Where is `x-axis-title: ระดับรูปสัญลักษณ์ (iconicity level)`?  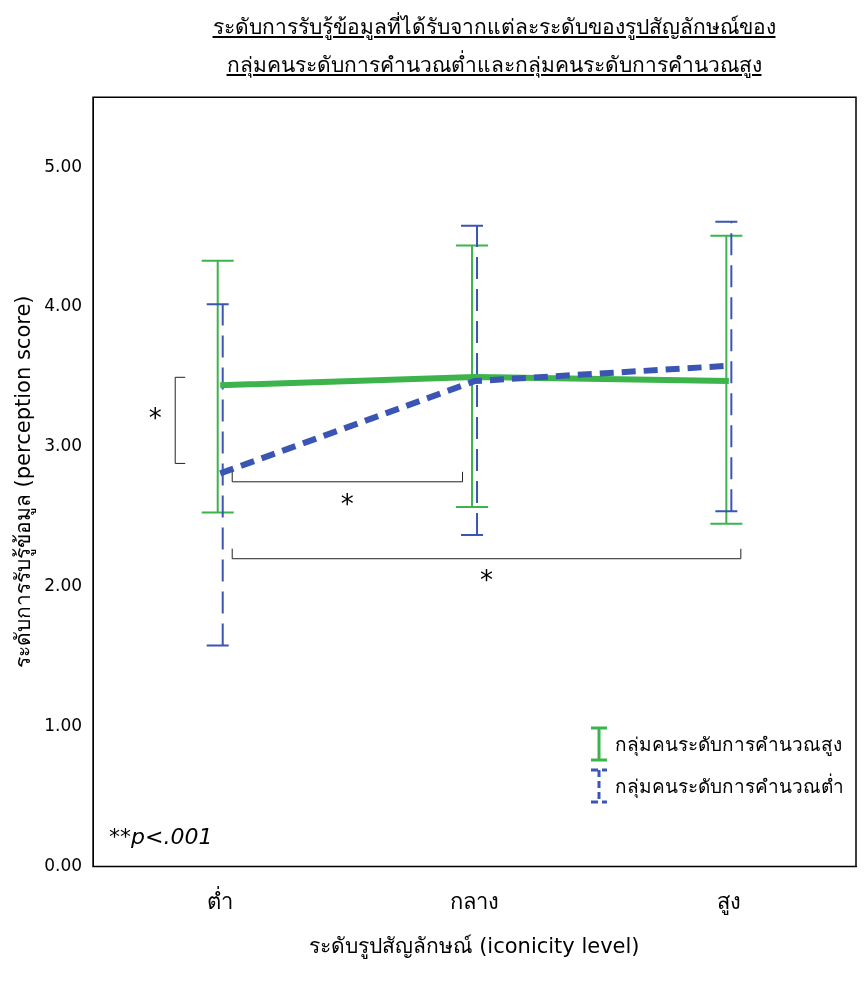 x-axis-title: ระดับรูปสัญลักษณ์ (iconicity level) is located at coordinates (474, 946).